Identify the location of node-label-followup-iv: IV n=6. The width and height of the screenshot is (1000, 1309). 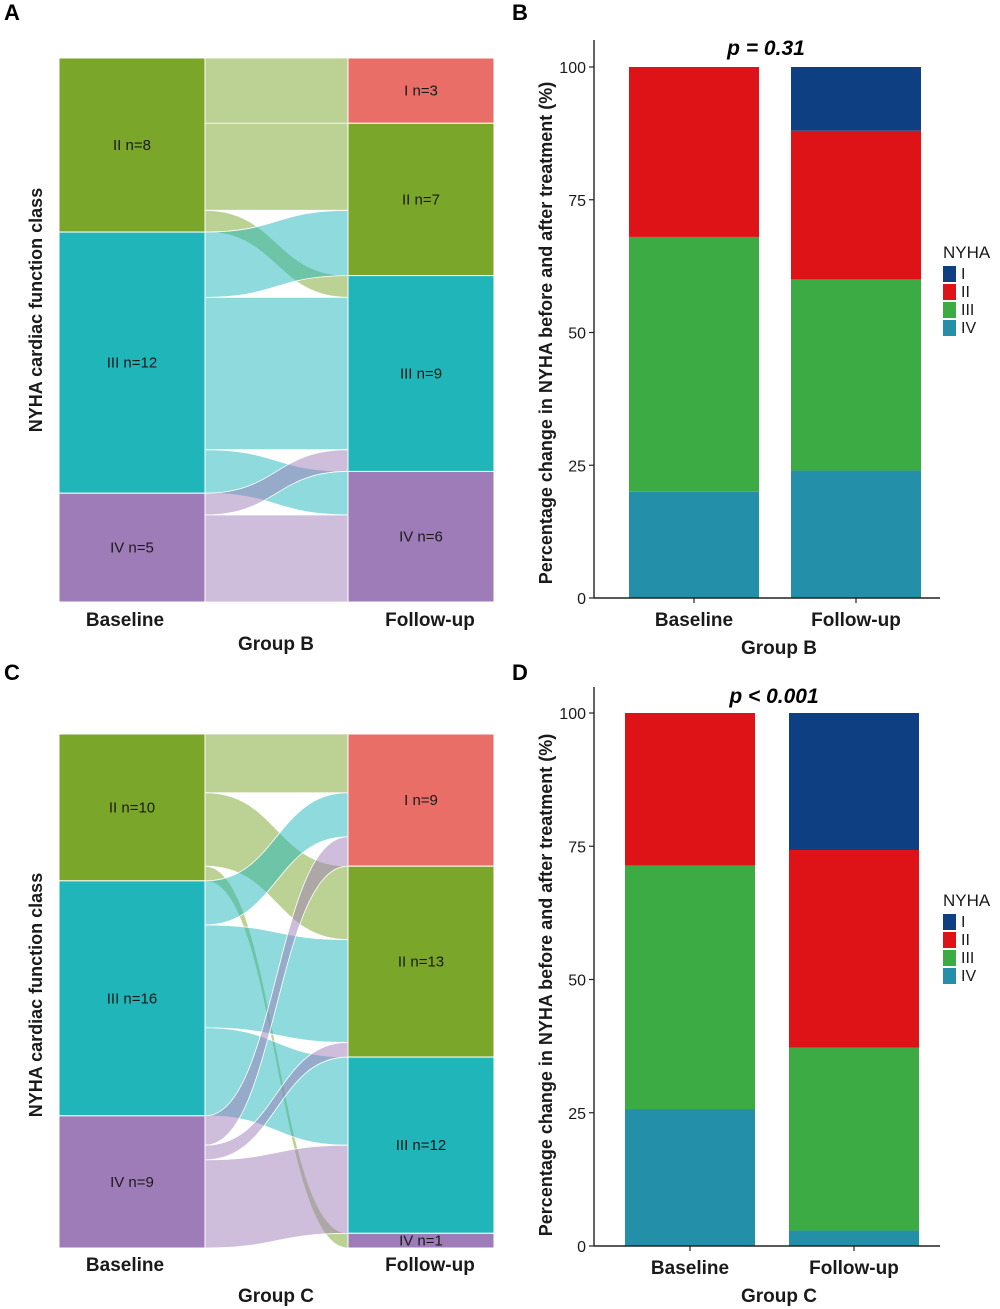
(421, 537).